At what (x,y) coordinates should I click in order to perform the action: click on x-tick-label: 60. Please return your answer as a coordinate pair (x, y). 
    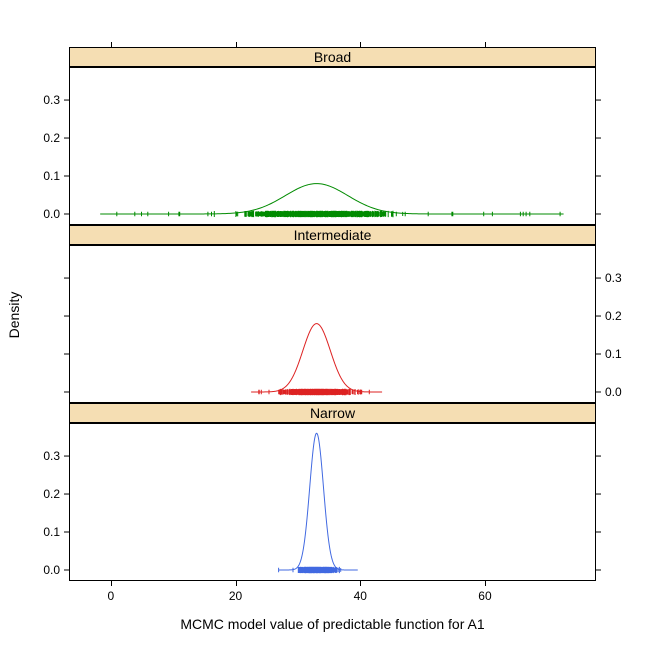
    Looking at the image, I should click on (485, 596).